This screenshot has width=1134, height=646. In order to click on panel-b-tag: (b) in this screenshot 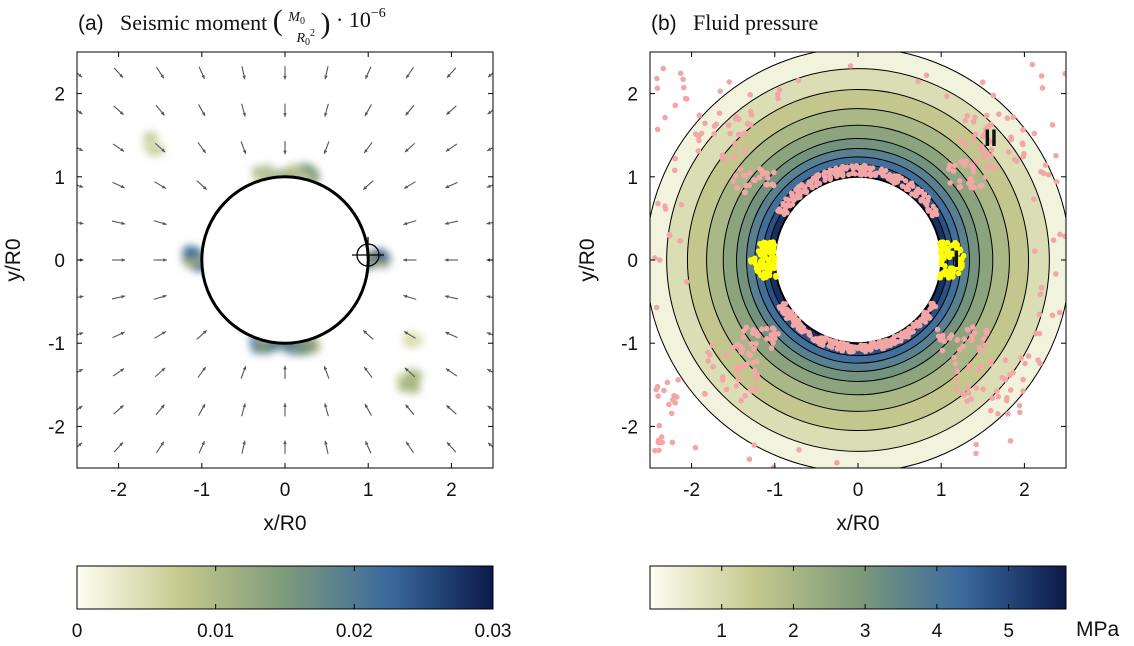, I will do `click(664, 23)`.